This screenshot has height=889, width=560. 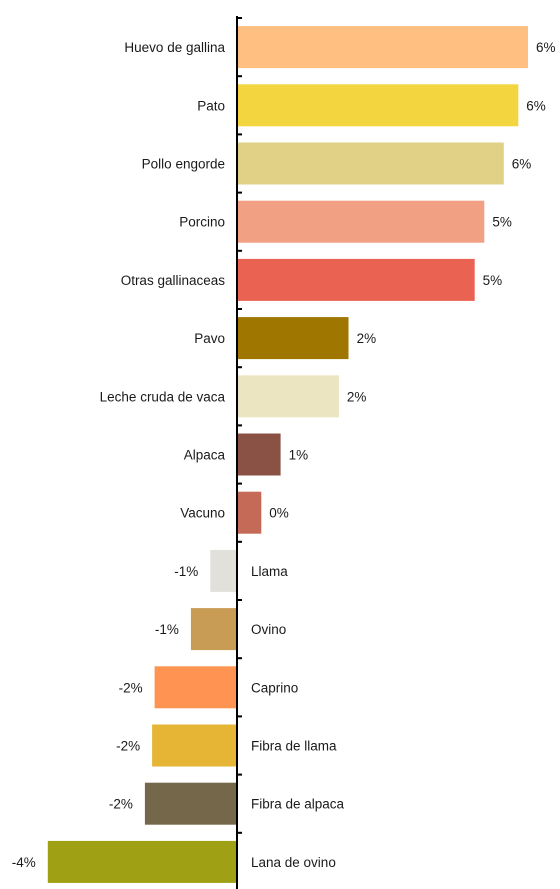 What do you see at coordinates (298, 804) in the screenshot?
I see `category-label: Fibra de alpaca` at bounding box center [298, 804].